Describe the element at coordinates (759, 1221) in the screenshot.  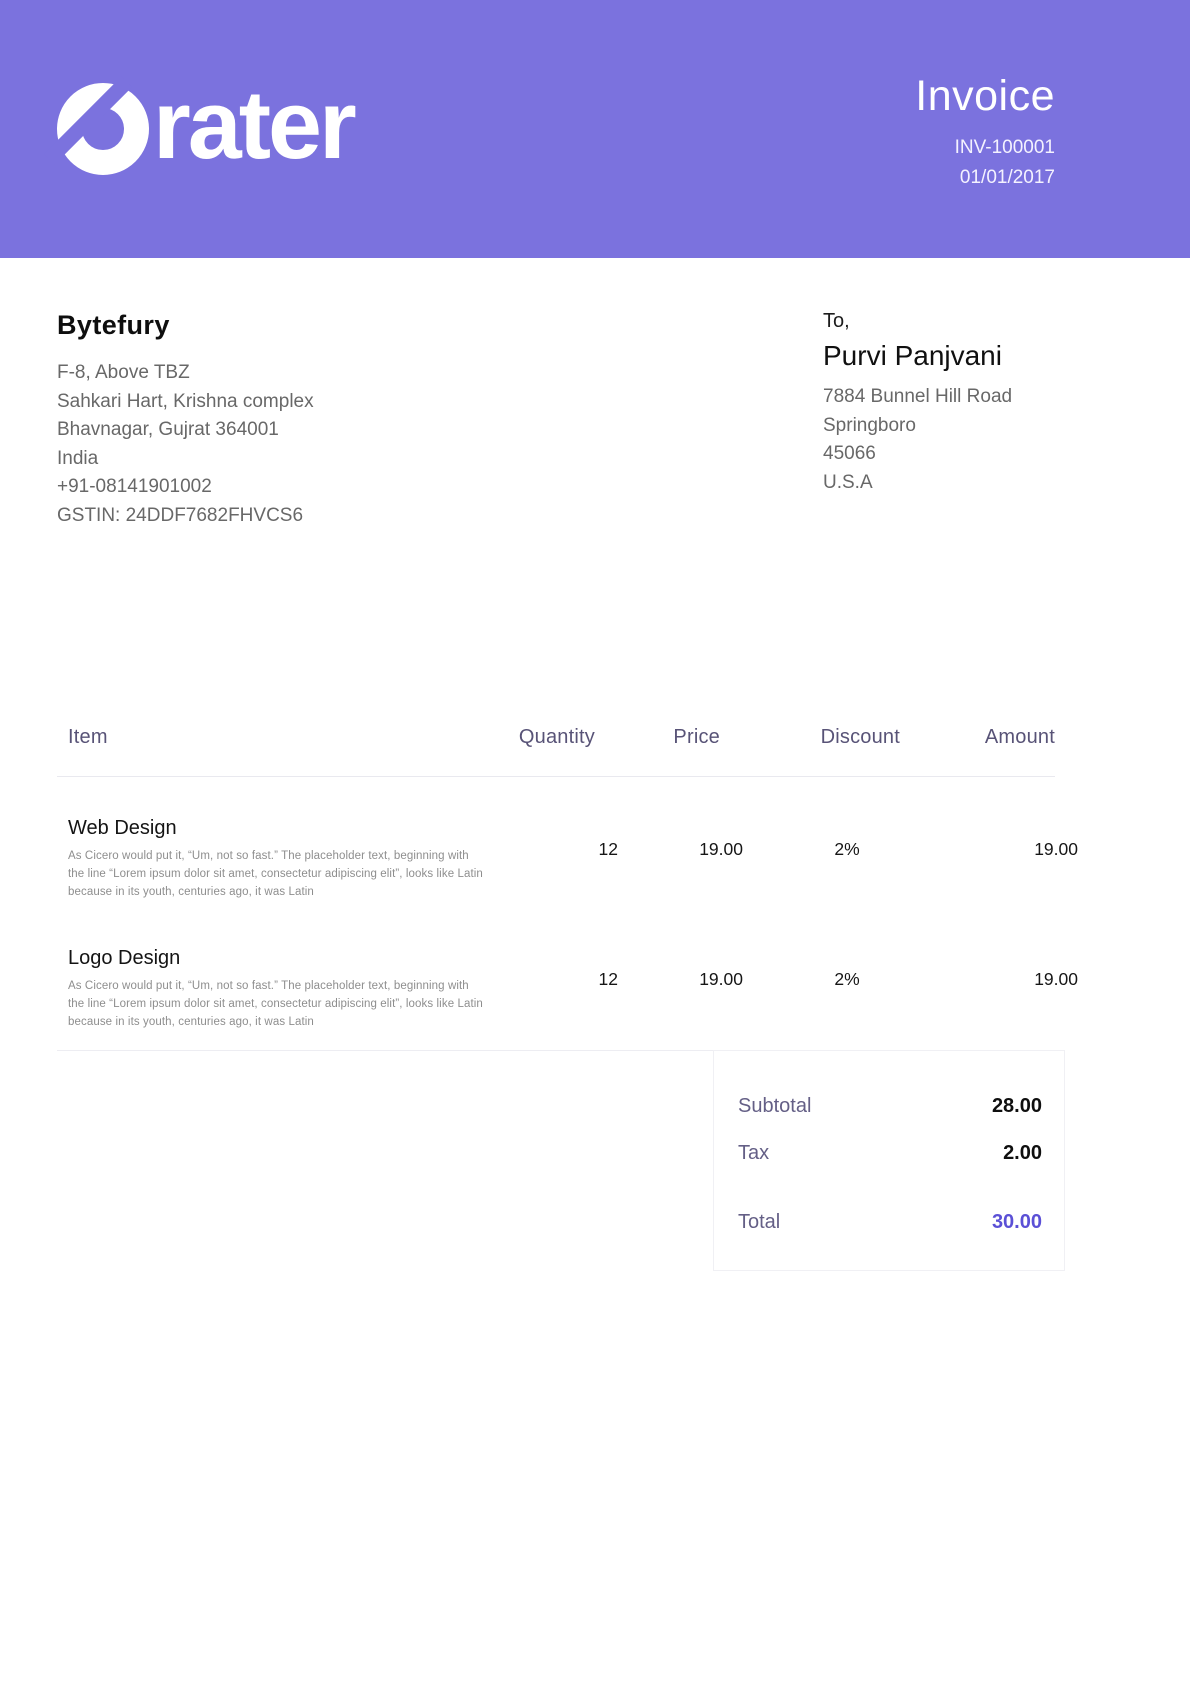
I see `total-label: Total` at that location.